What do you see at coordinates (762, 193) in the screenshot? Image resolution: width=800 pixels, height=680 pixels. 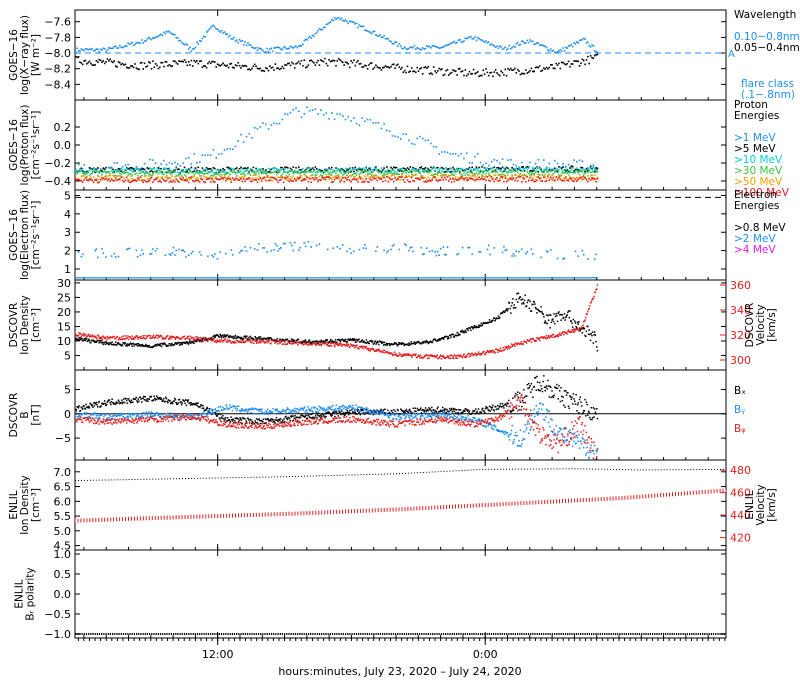 I see `legend-item: >100 MeV` at bounding box center [762, 193].